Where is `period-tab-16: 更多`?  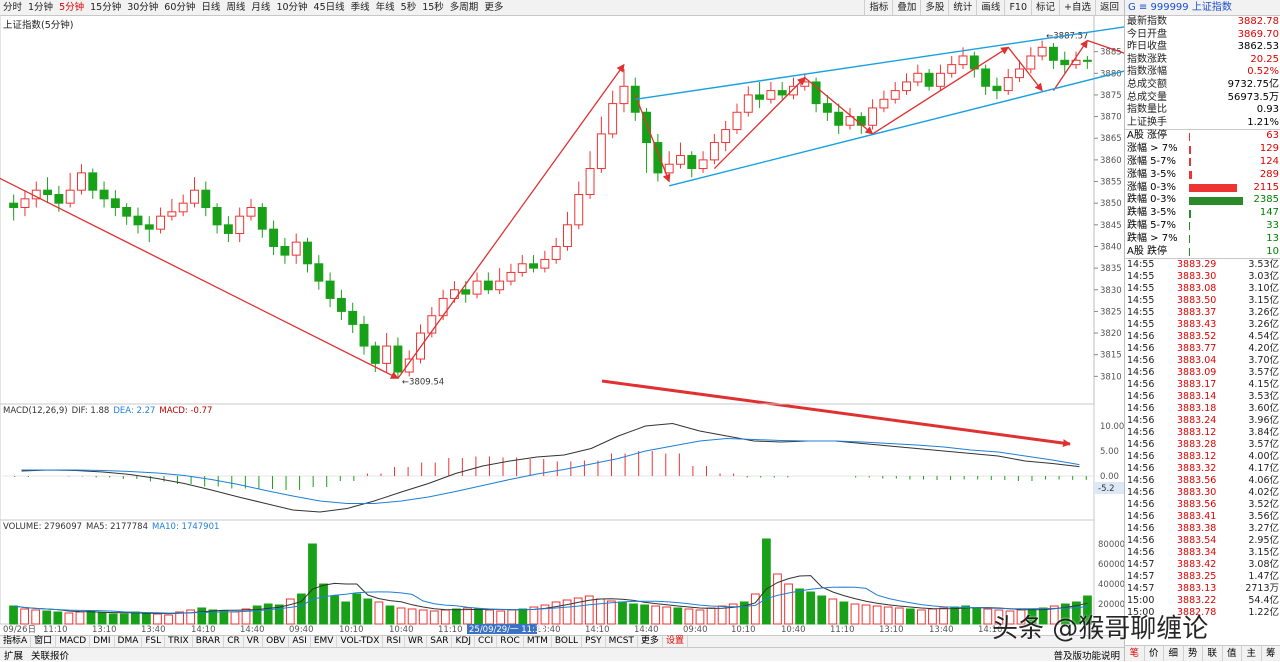
period-tab-16: 更多 is located at coordinates (493, 7).